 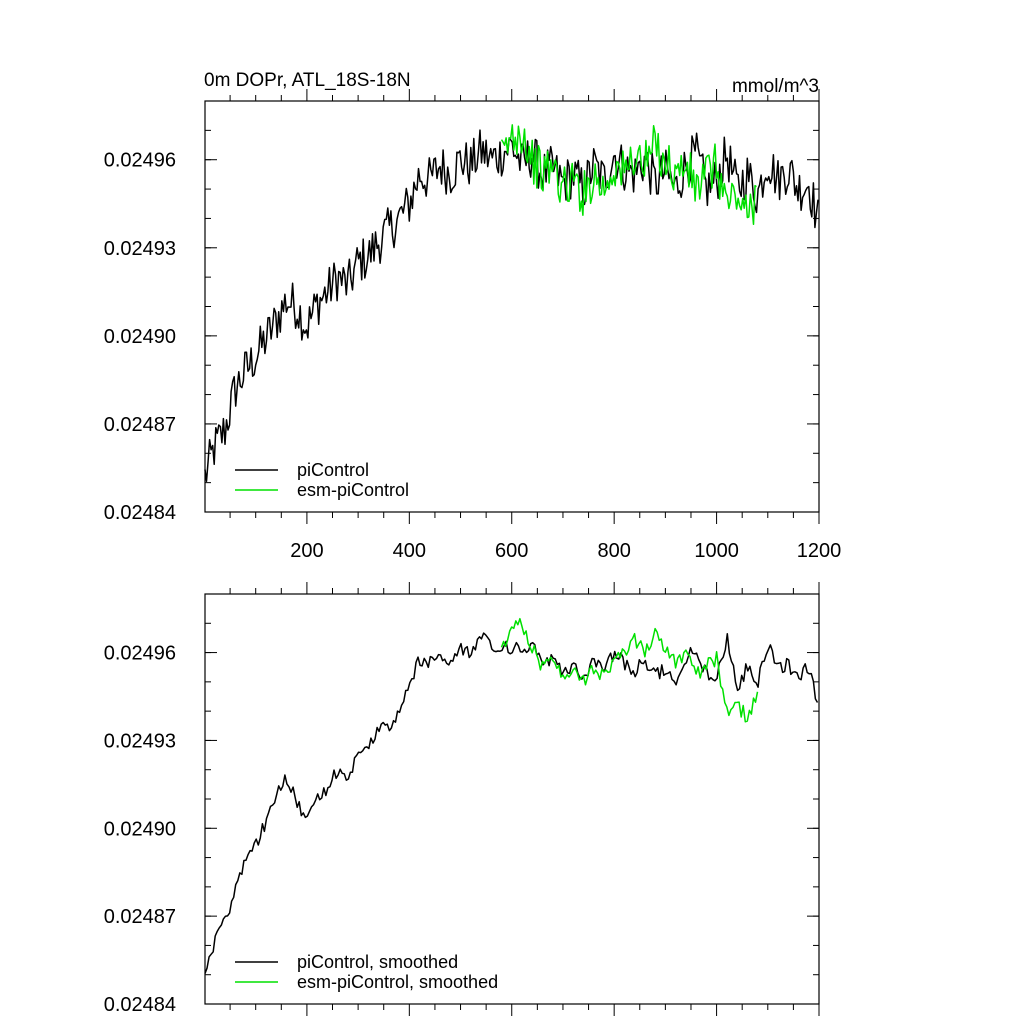 I want to click on legend-label-esm-picontrol-smoothed: esm-piControl, smoothed, so click(x=397, y=982).